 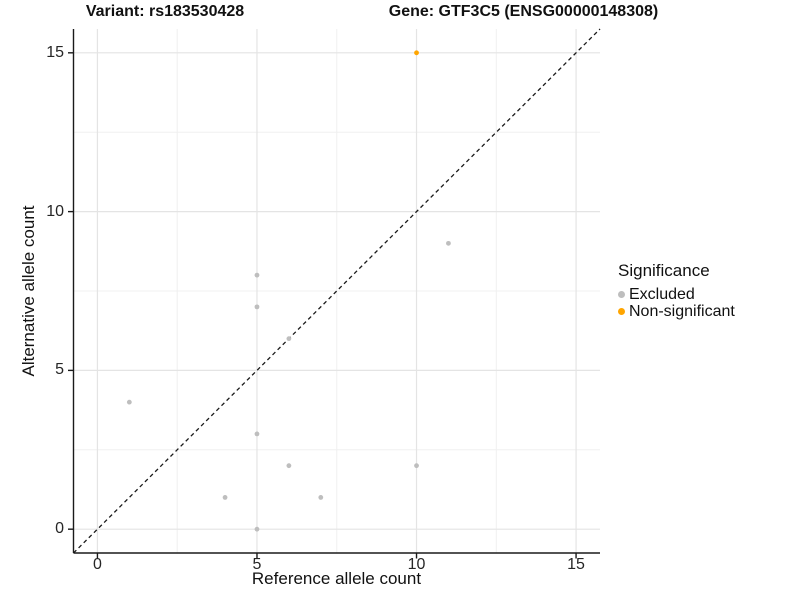 What do you see at coordinates (416, 564) in the screenshot?
I see `x-tick-label-10: 10` at bounding box center [416, 564].